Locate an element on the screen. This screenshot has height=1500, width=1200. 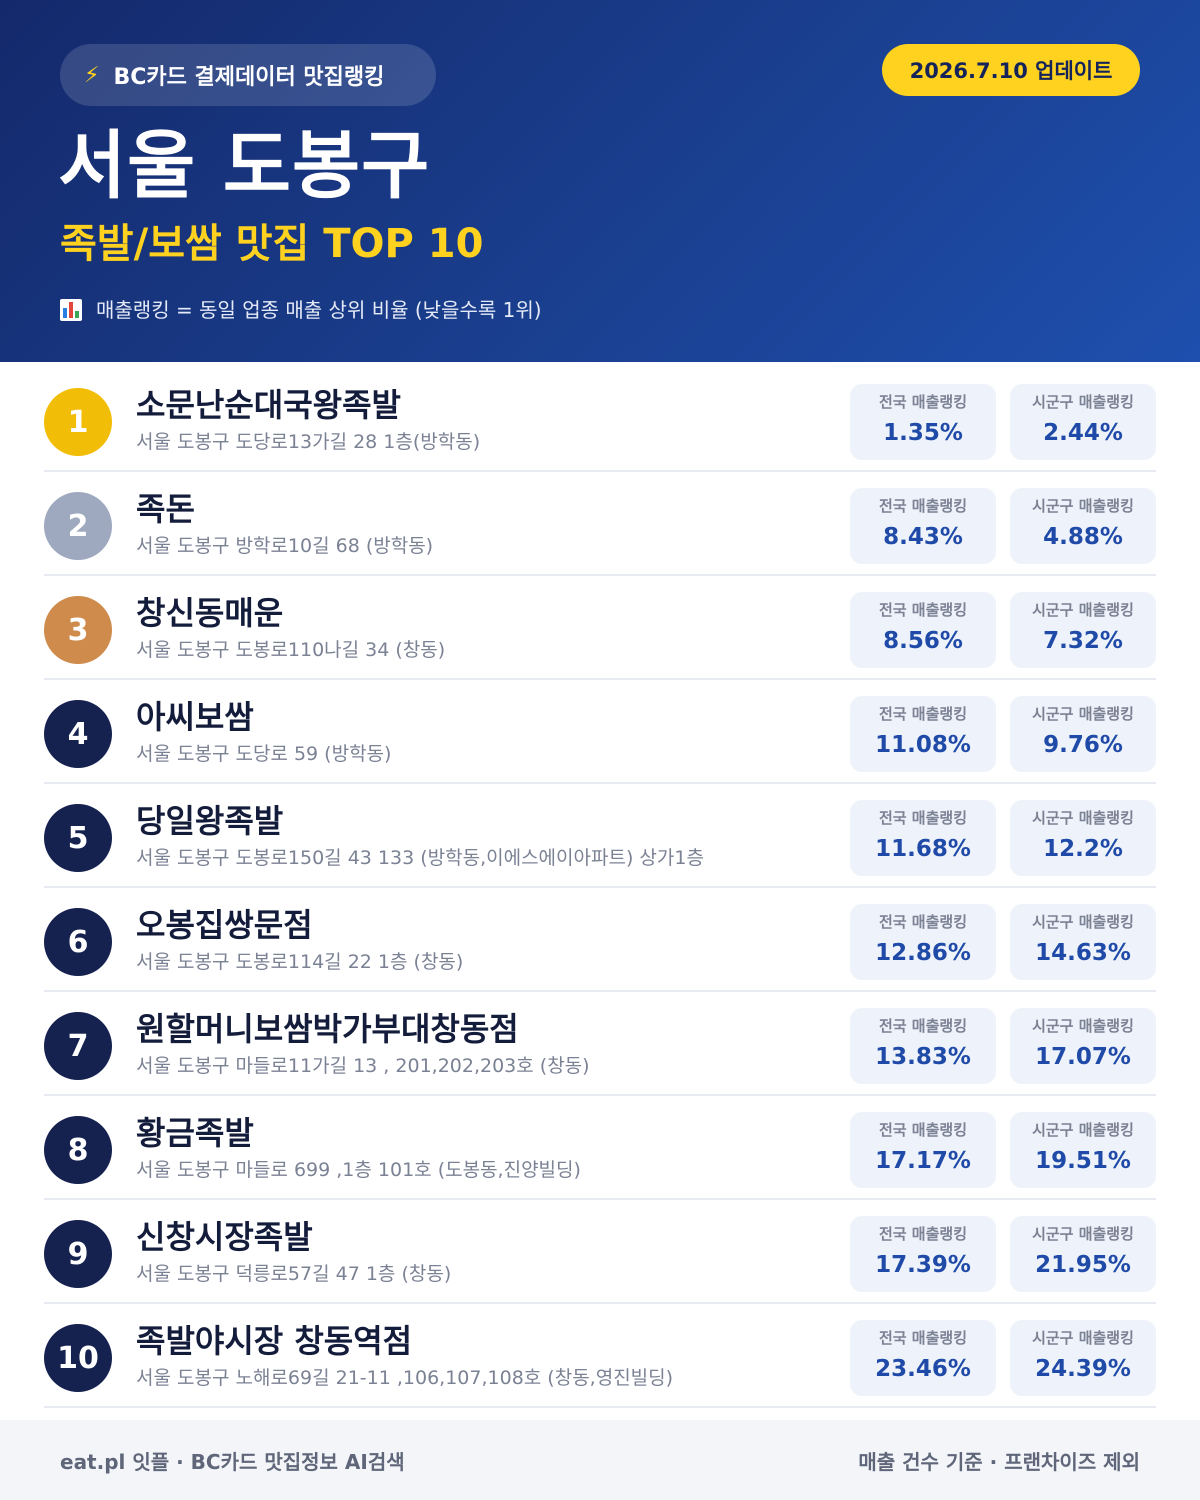
rank-badge: 1 is located at coordinates (78, 422).